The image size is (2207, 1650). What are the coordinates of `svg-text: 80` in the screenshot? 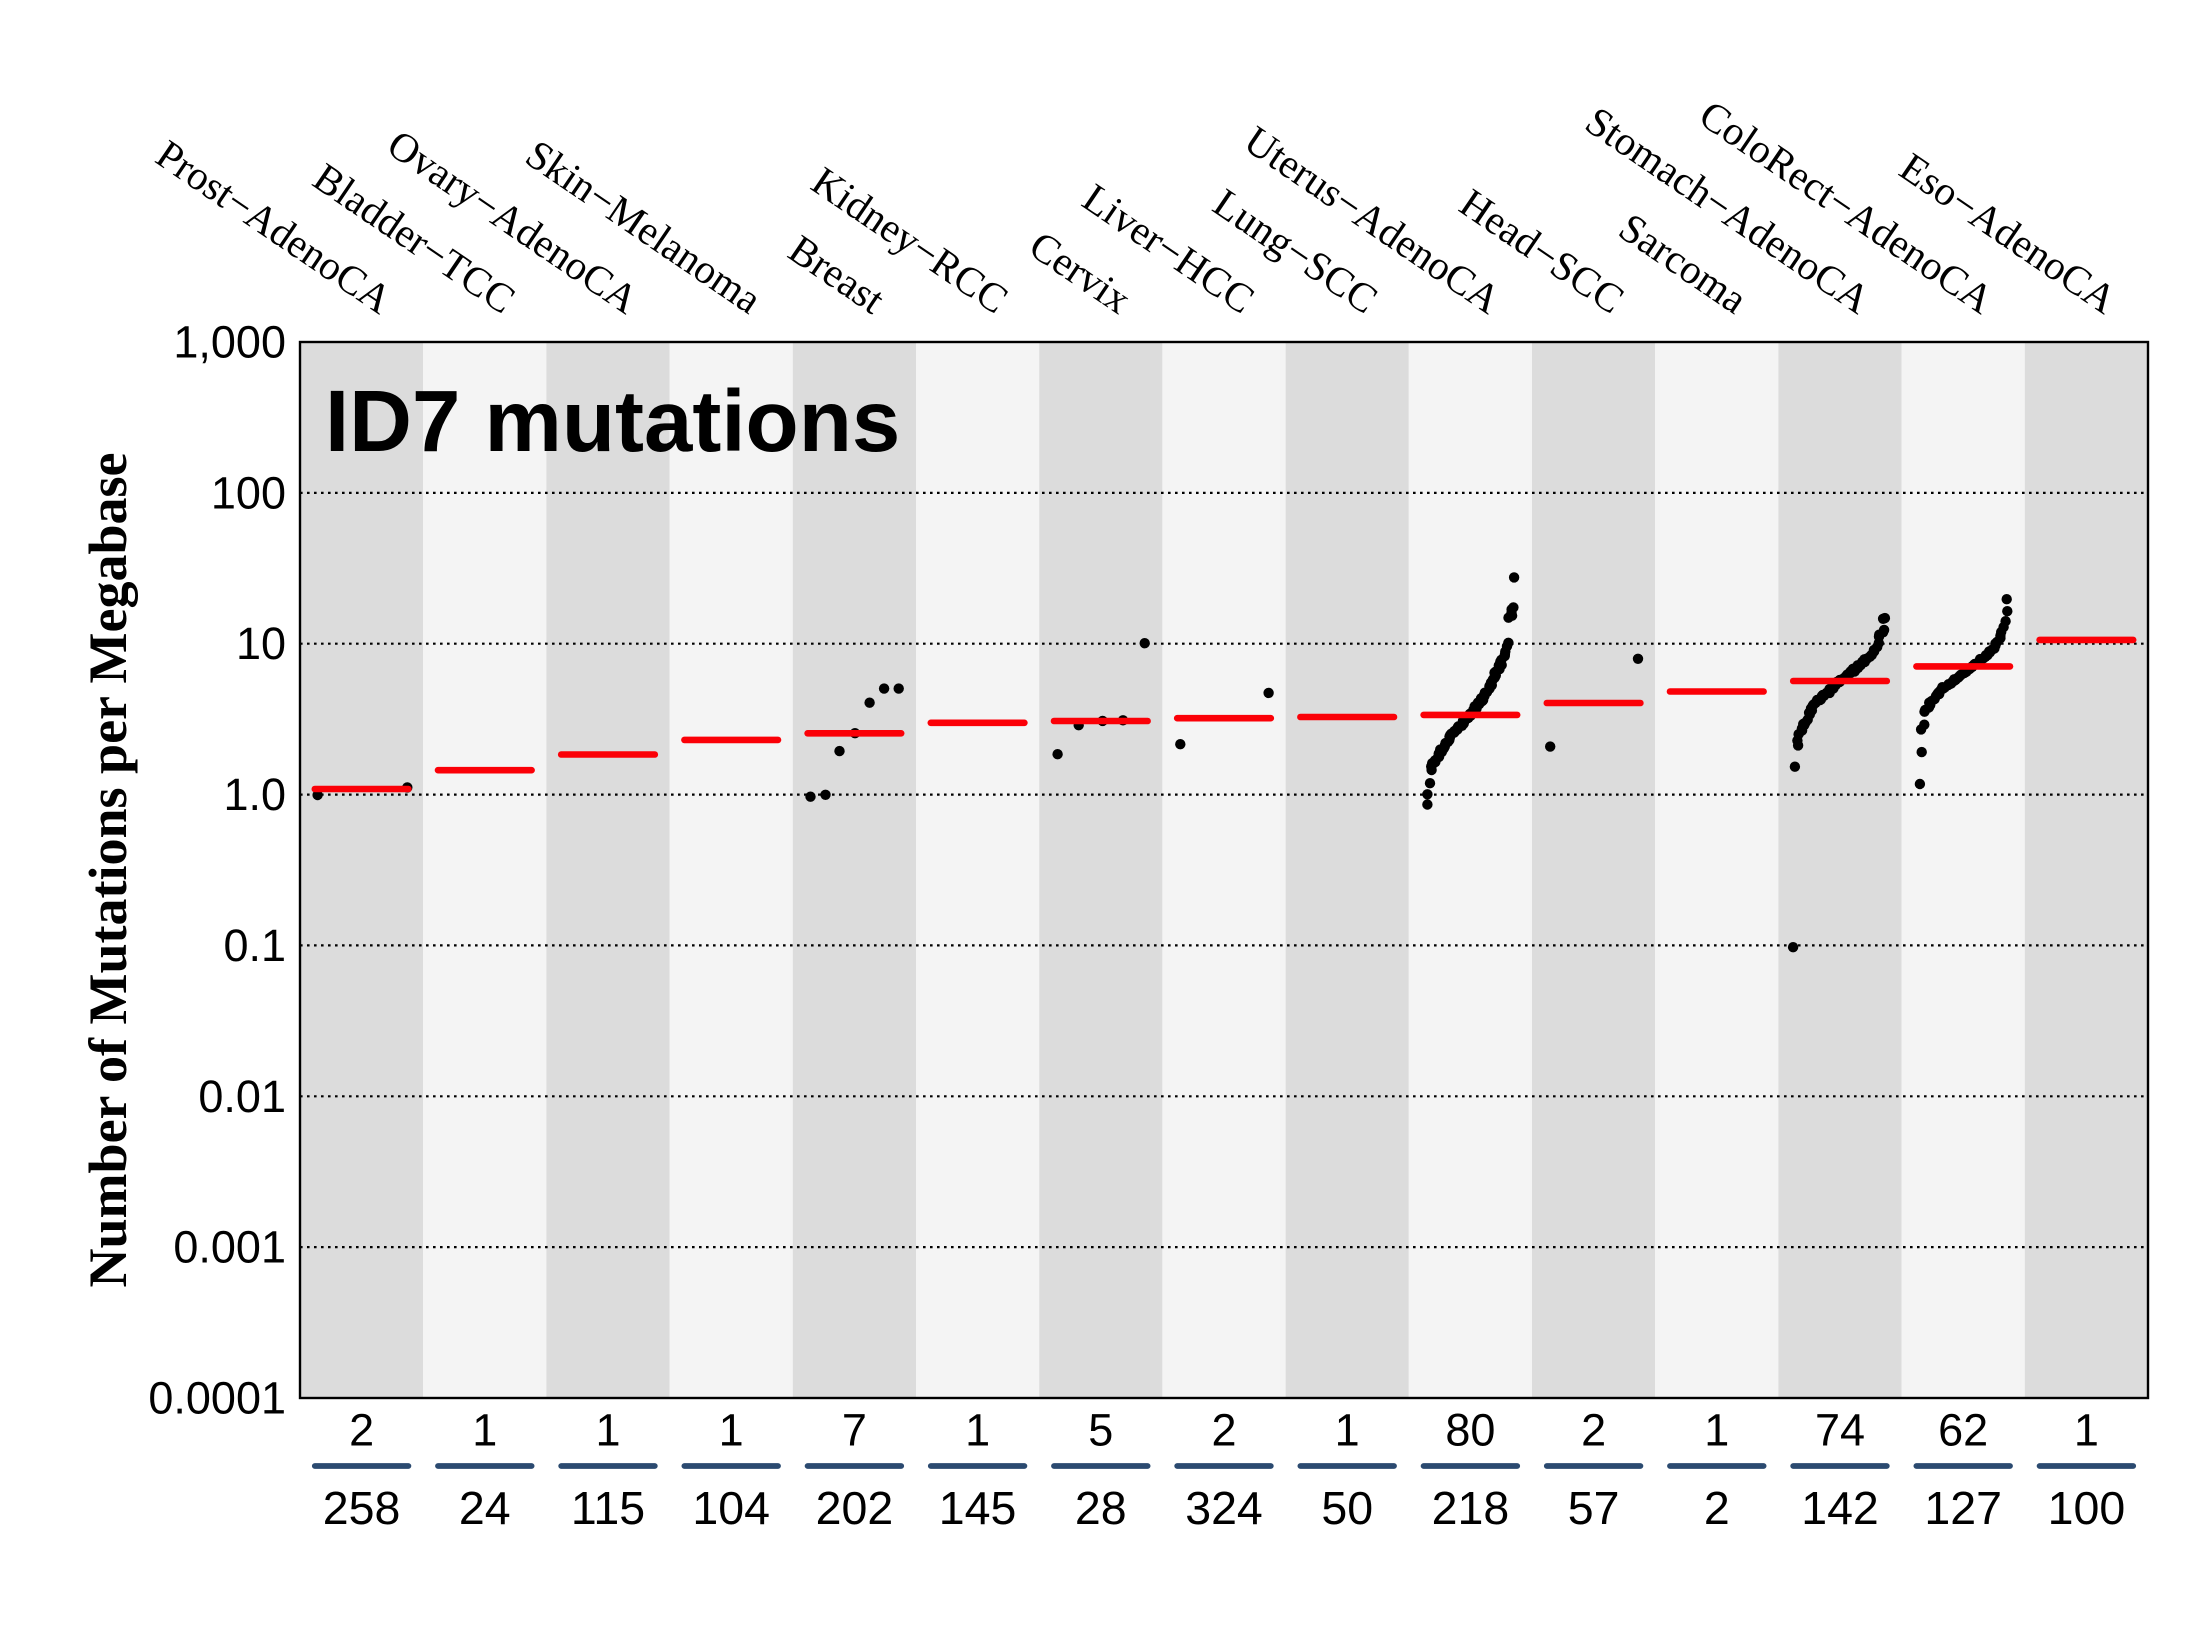 It's located at (1470, 1430).